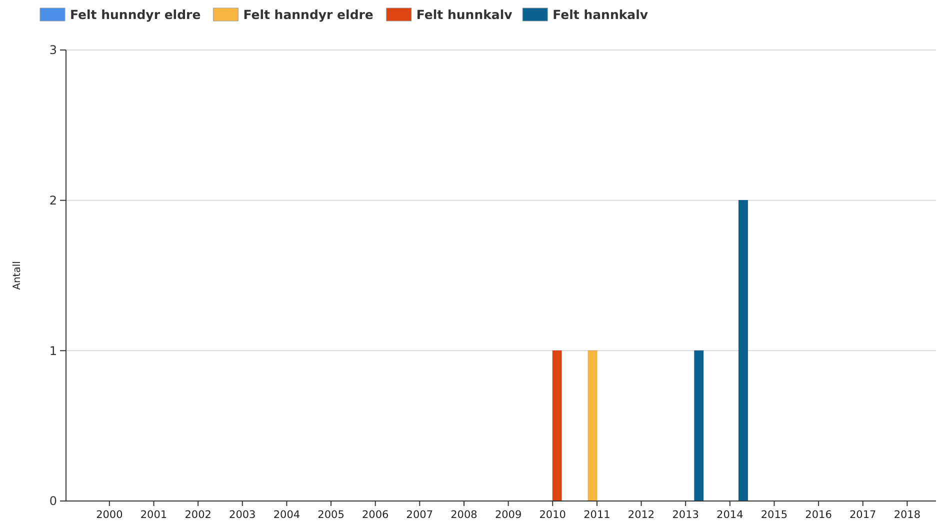 This screenshot has height=529, width=952. I want to click on x-tick-label: 2004, so click(286, 515).